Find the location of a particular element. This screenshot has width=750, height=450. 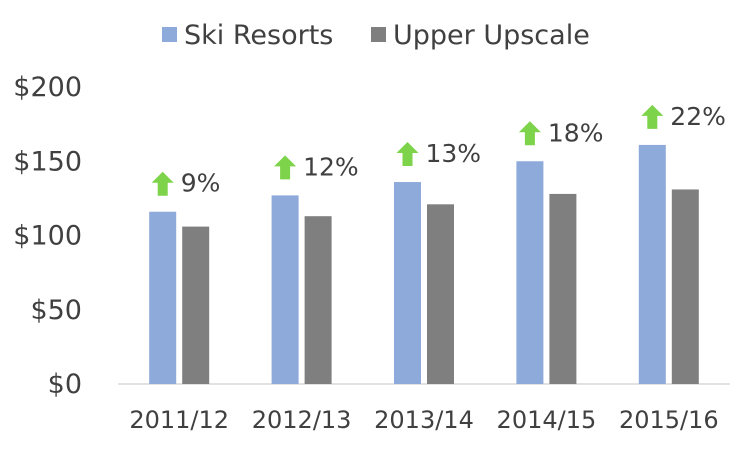

legend-label-upper-upscale: Upper Upscale is located at coordinates (491, 35).